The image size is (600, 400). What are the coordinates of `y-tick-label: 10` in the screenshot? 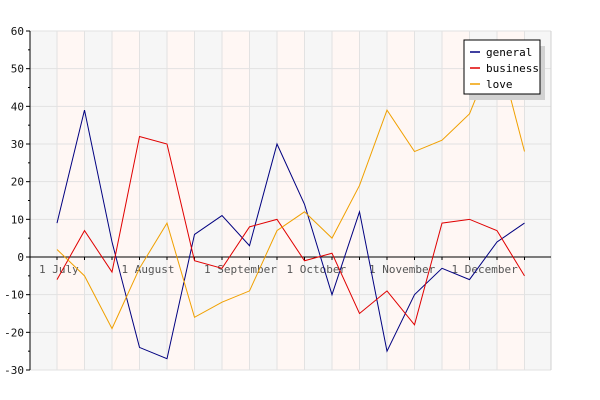 It's located at (17, 219).